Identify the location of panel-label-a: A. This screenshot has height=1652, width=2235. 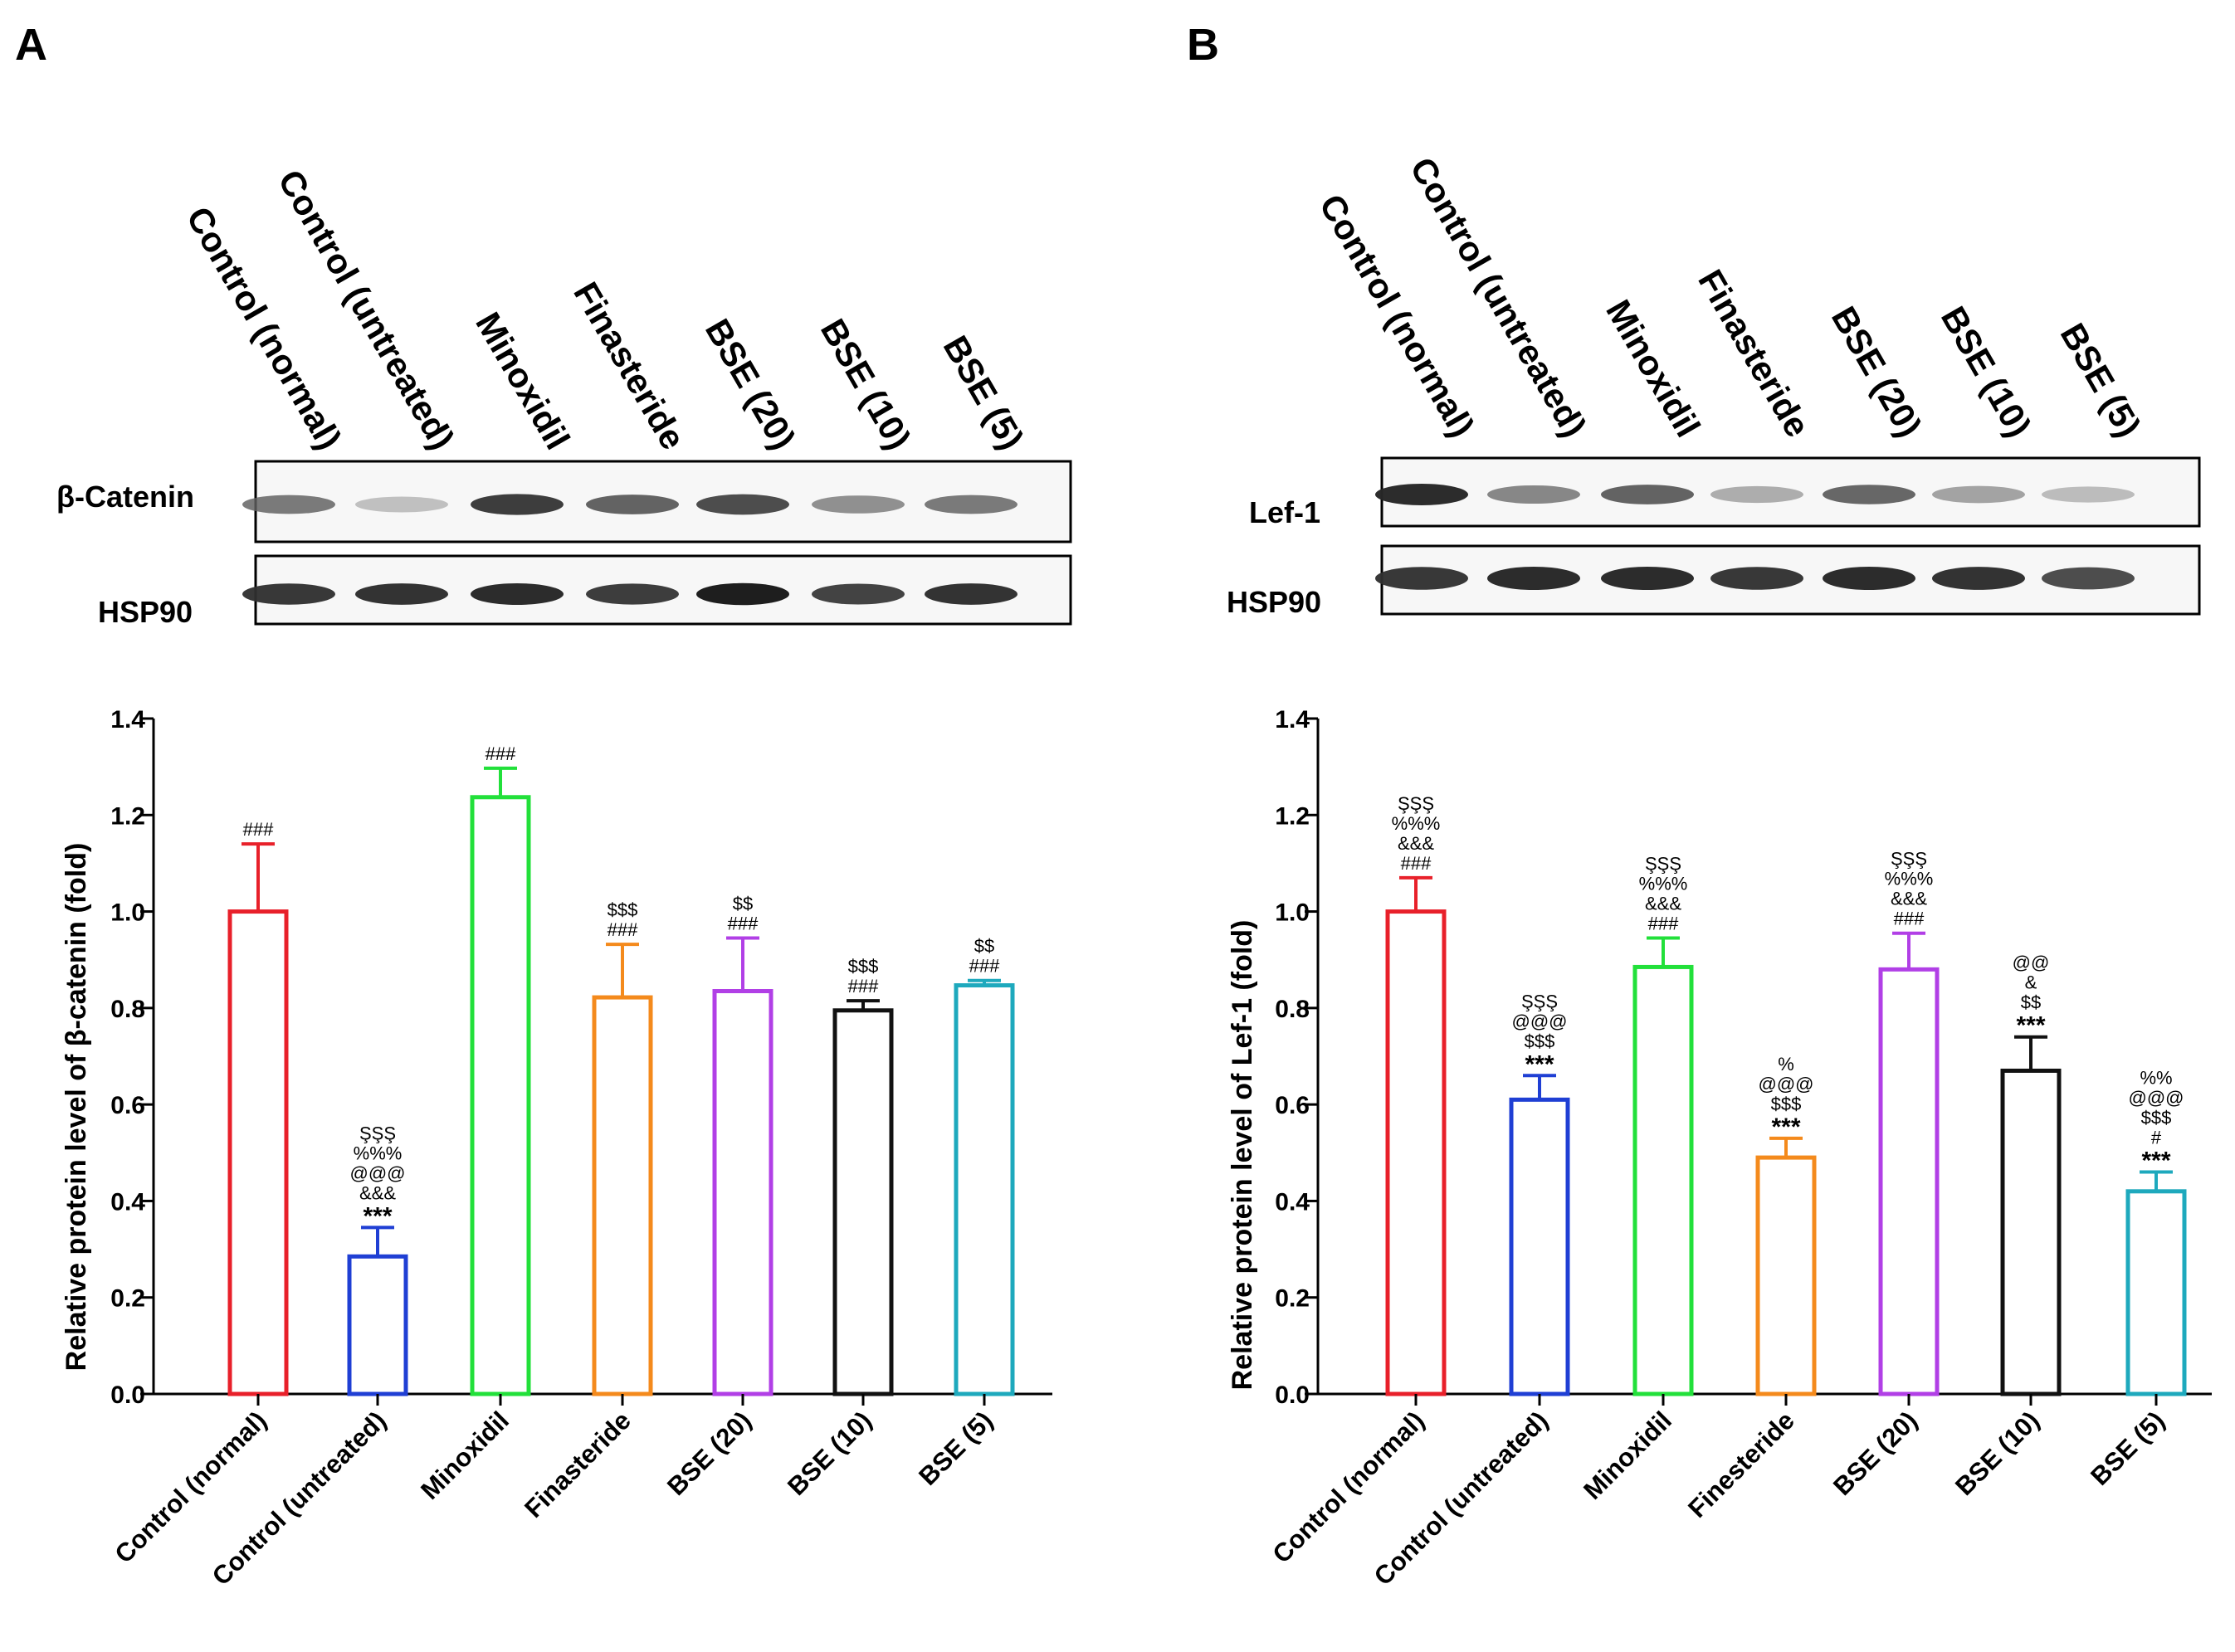
(31, 45).